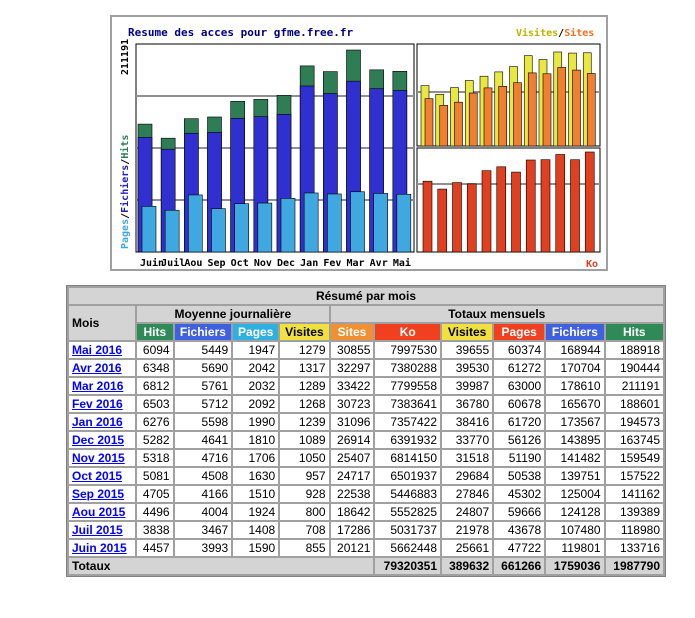  I want to click on value-cell: 6814150, so click(408, 458).